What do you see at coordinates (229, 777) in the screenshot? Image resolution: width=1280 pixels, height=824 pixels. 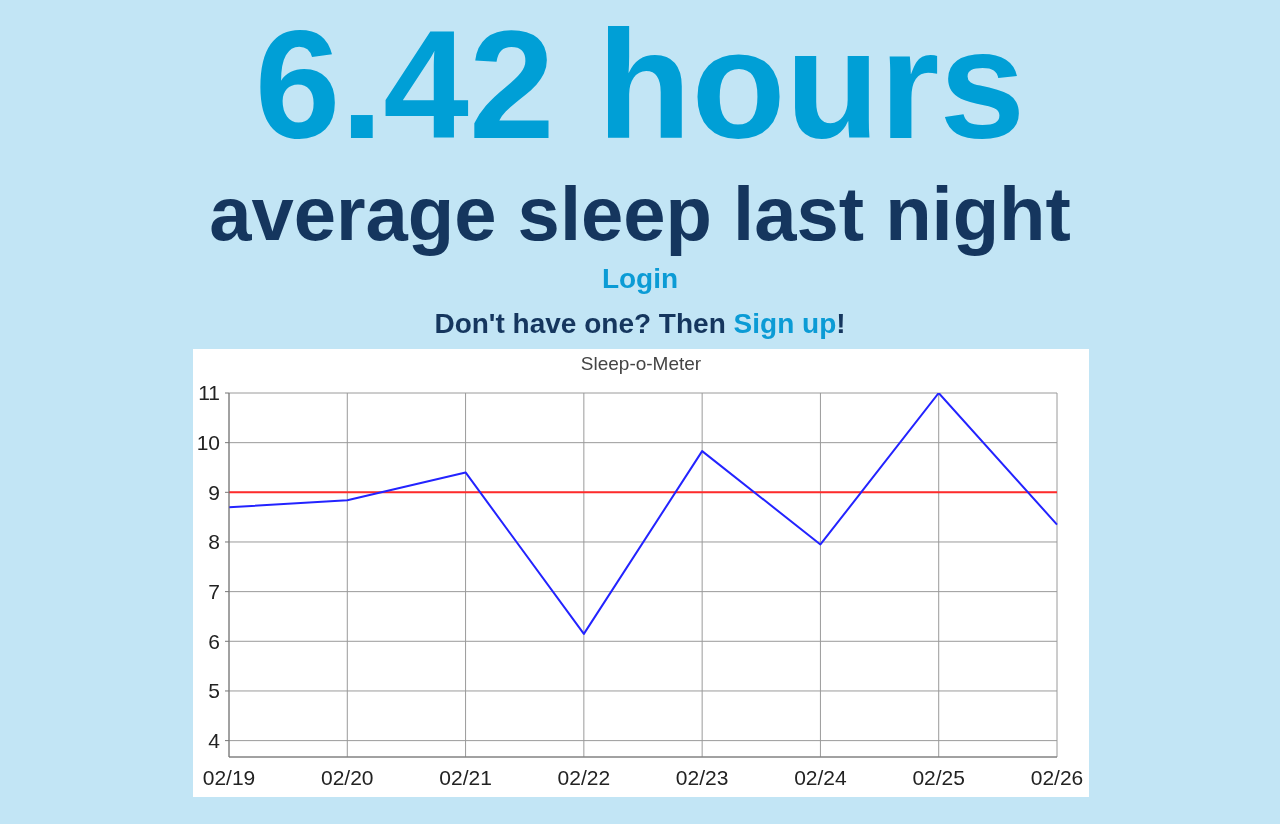 I see `x-tick-label: 02/19` at bounding box center [229, 777].